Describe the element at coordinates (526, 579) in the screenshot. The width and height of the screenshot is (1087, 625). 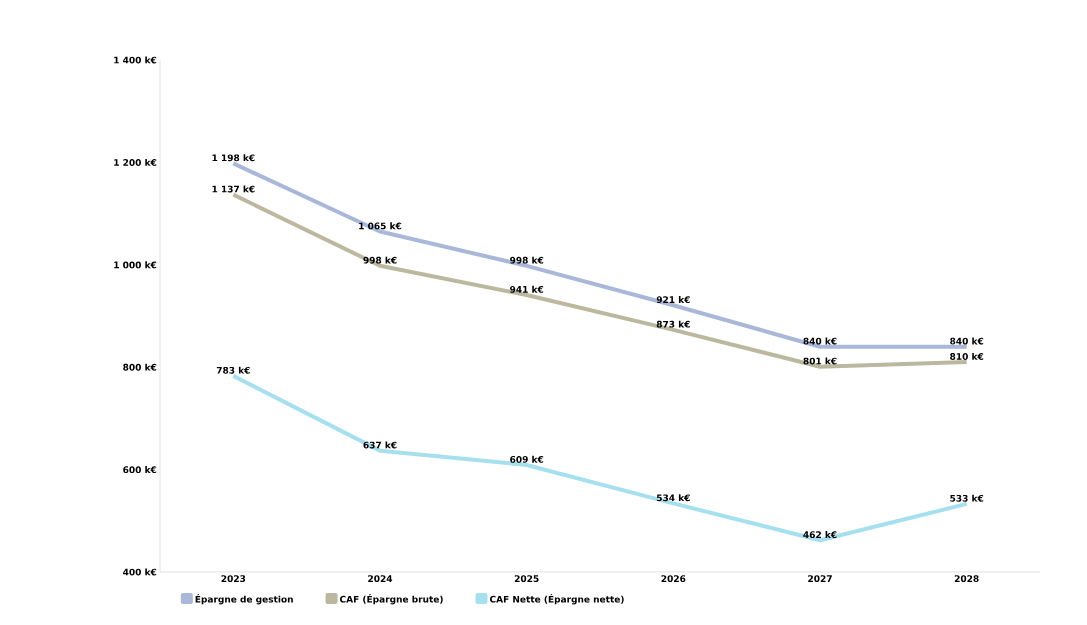
I see `x-tick-label: 2025` at that location.